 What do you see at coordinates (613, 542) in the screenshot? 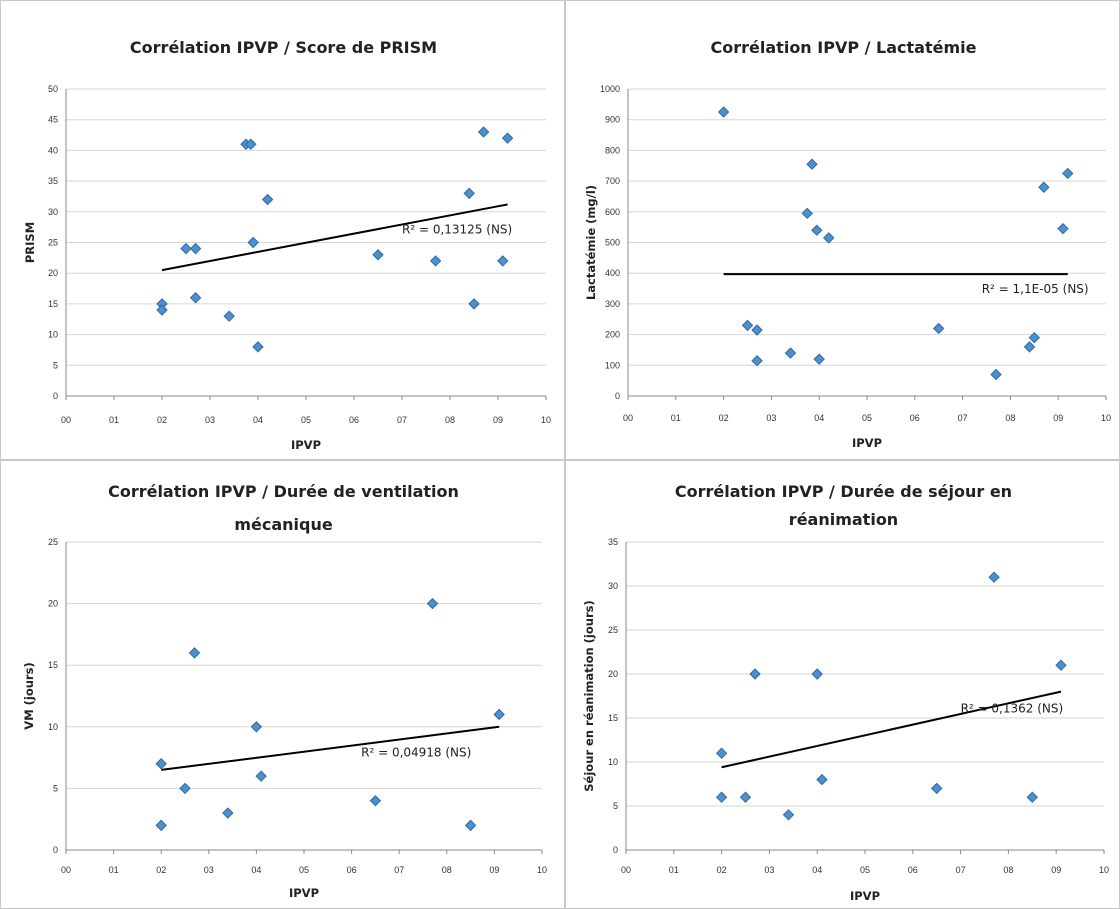
I see `y-tick-label: 35` at bounding box center [613, 542].